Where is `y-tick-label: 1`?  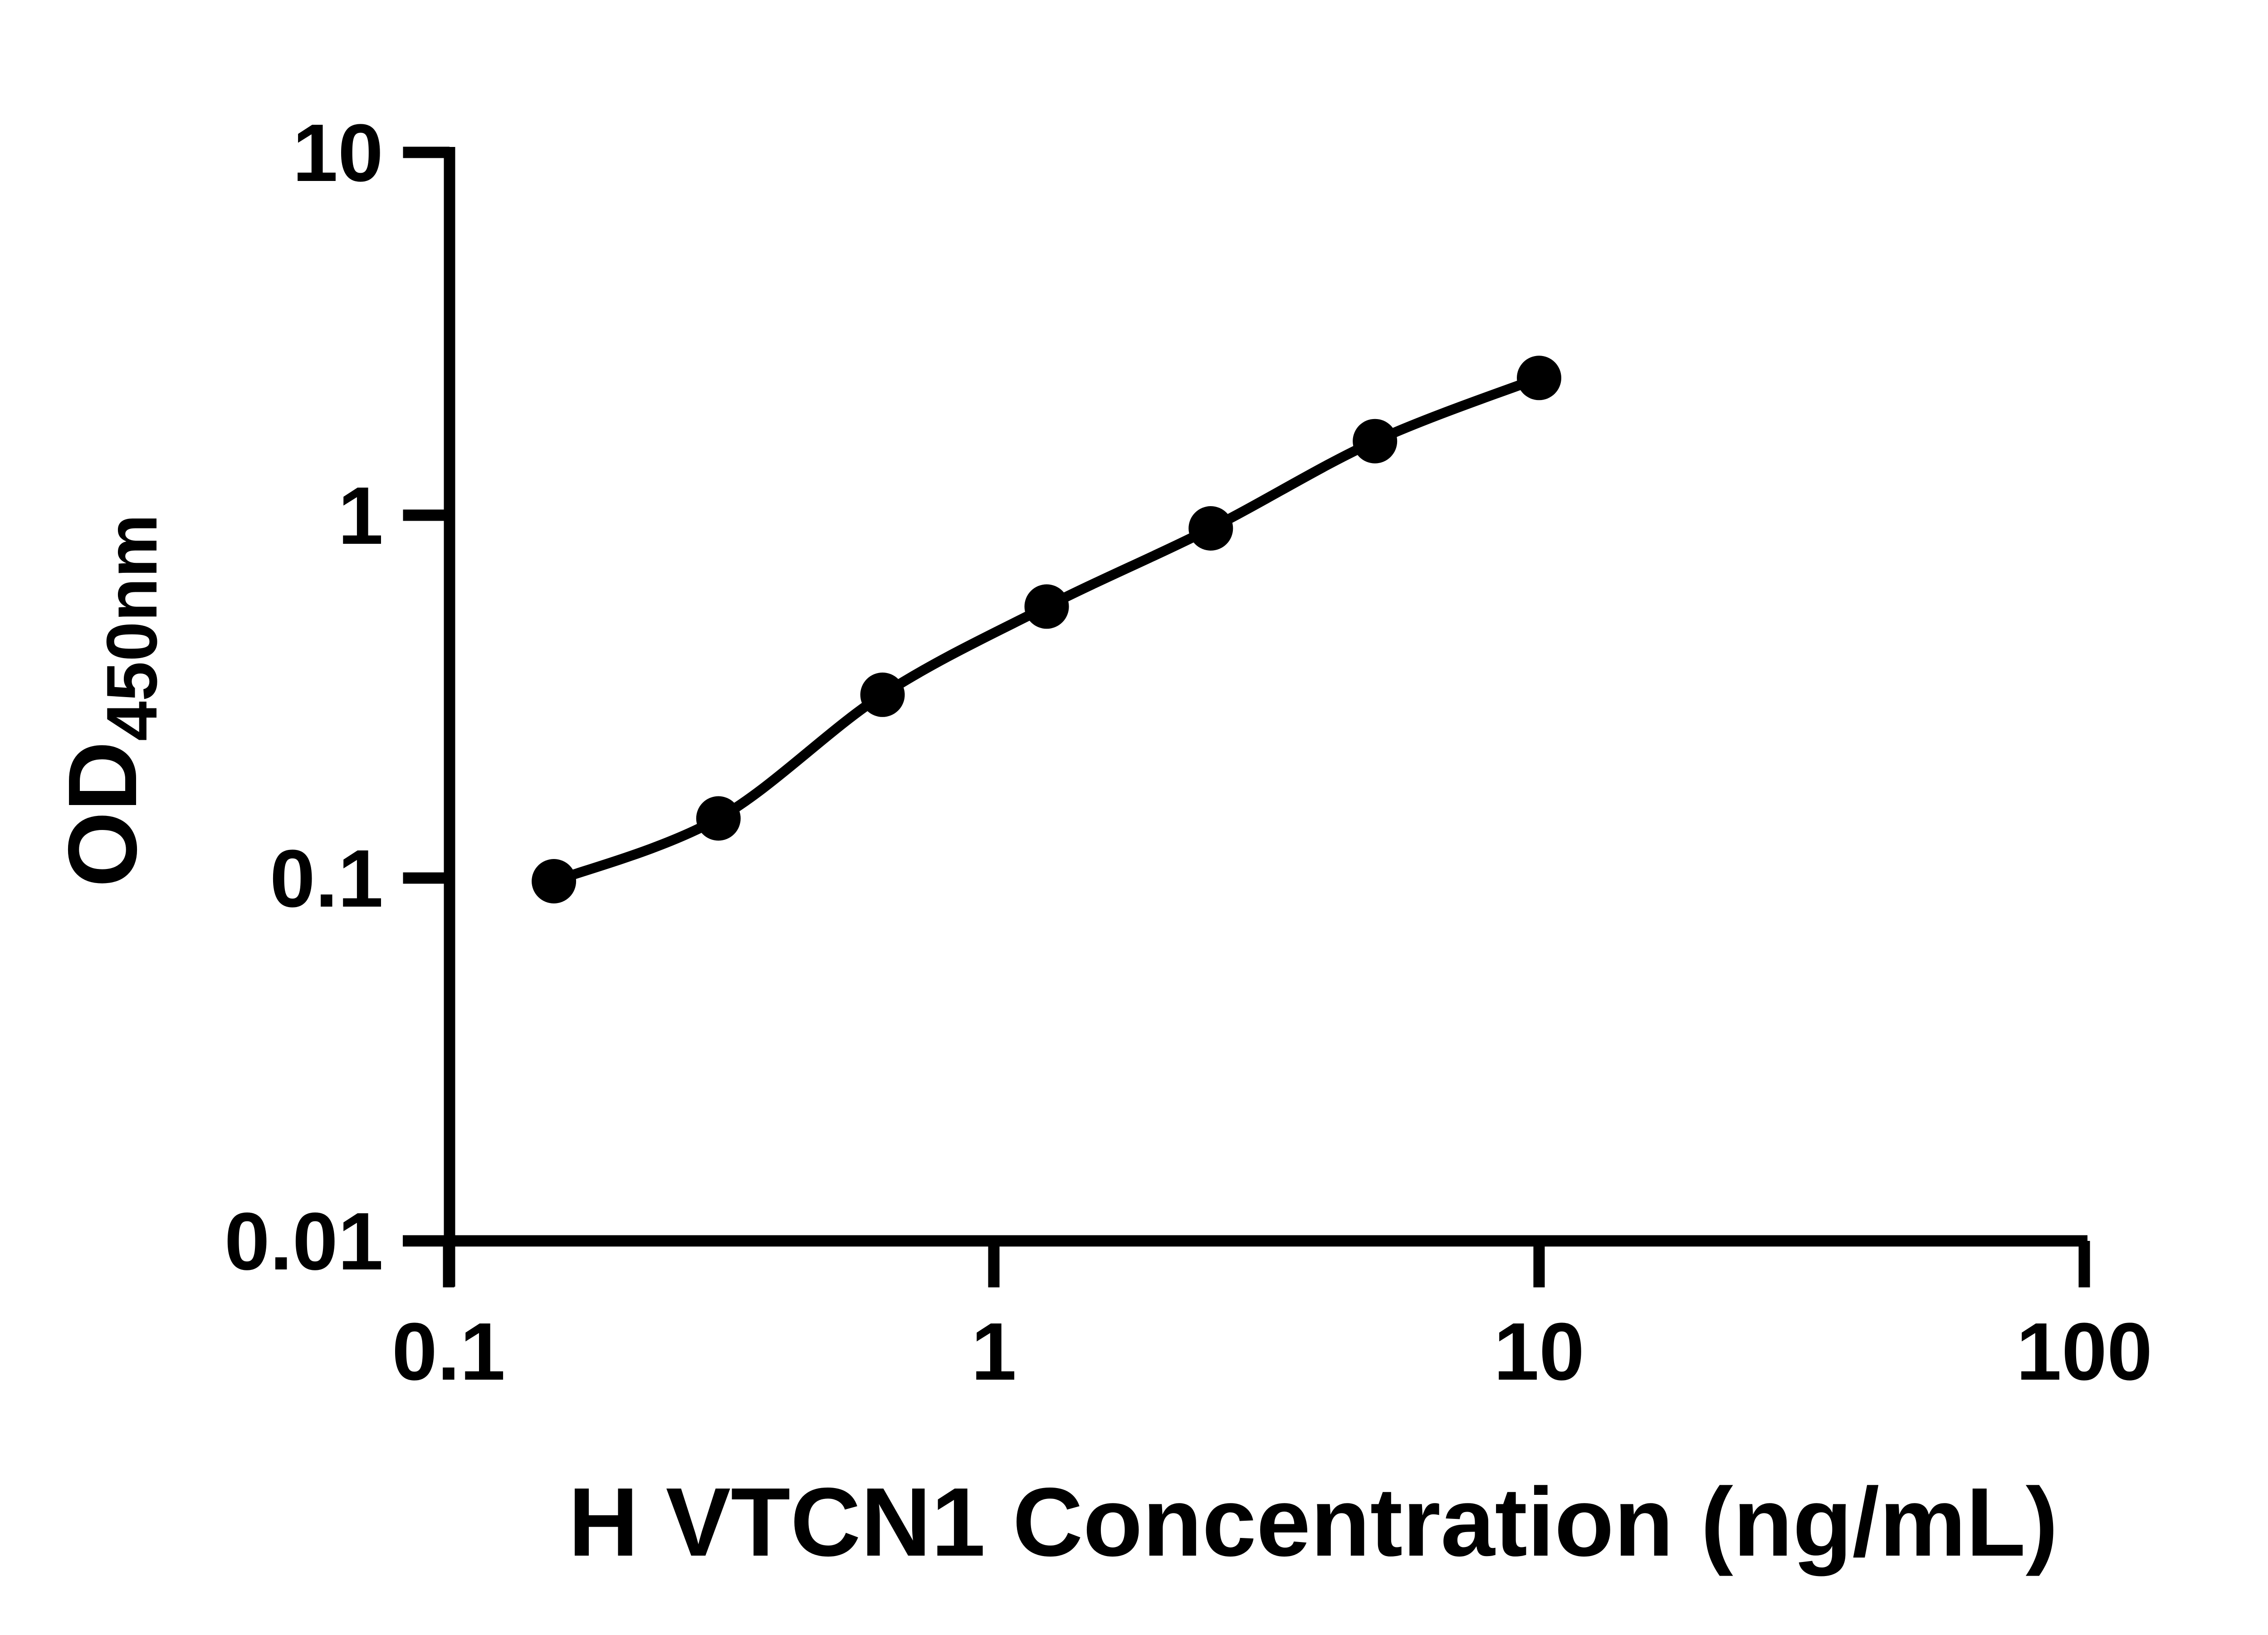 y-tick-label: 1 is located at coordinates (360, 515).